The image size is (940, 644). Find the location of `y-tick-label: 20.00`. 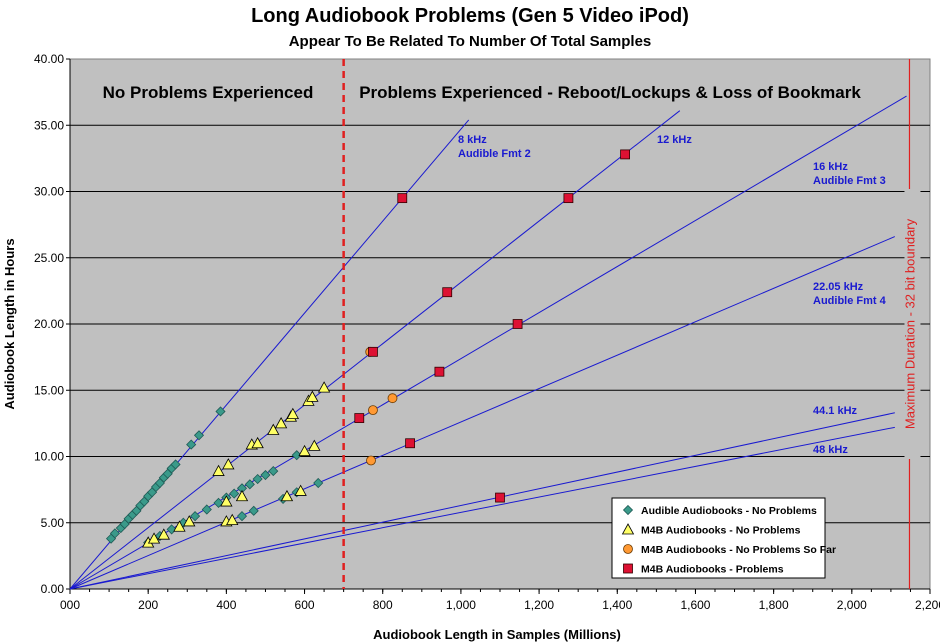

y-tick-label: 20.00 is located at coordinates (49, 324).